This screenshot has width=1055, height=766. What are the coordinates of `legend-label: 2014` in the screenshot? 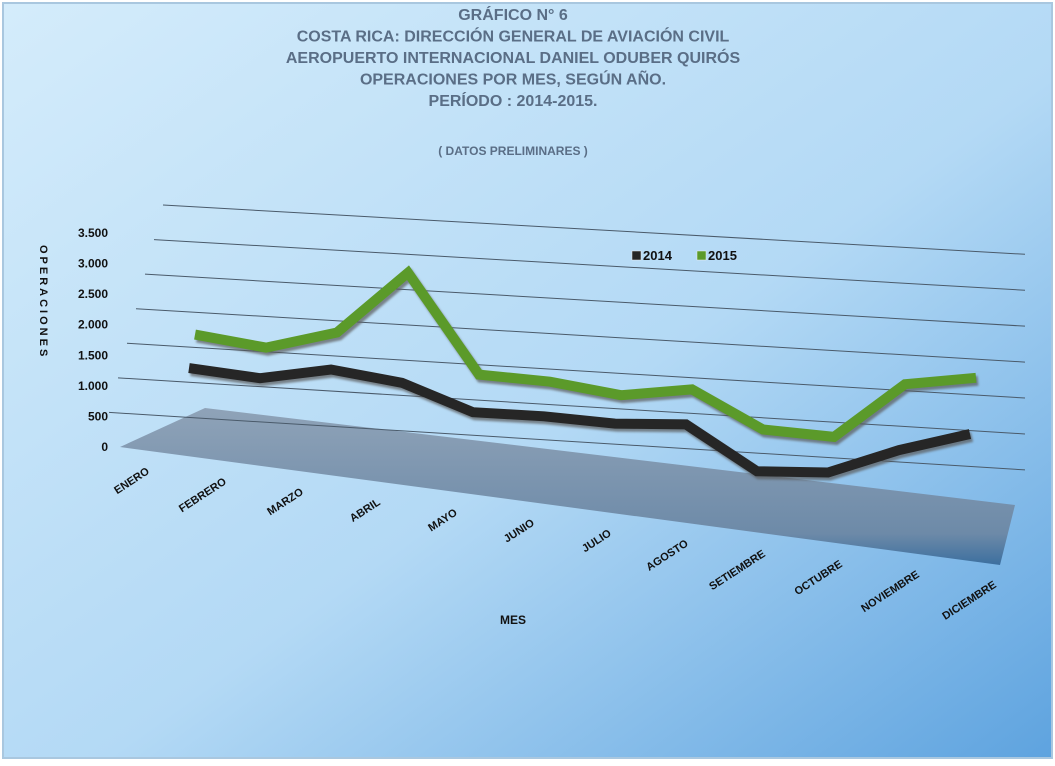 It's located at (658, 255).